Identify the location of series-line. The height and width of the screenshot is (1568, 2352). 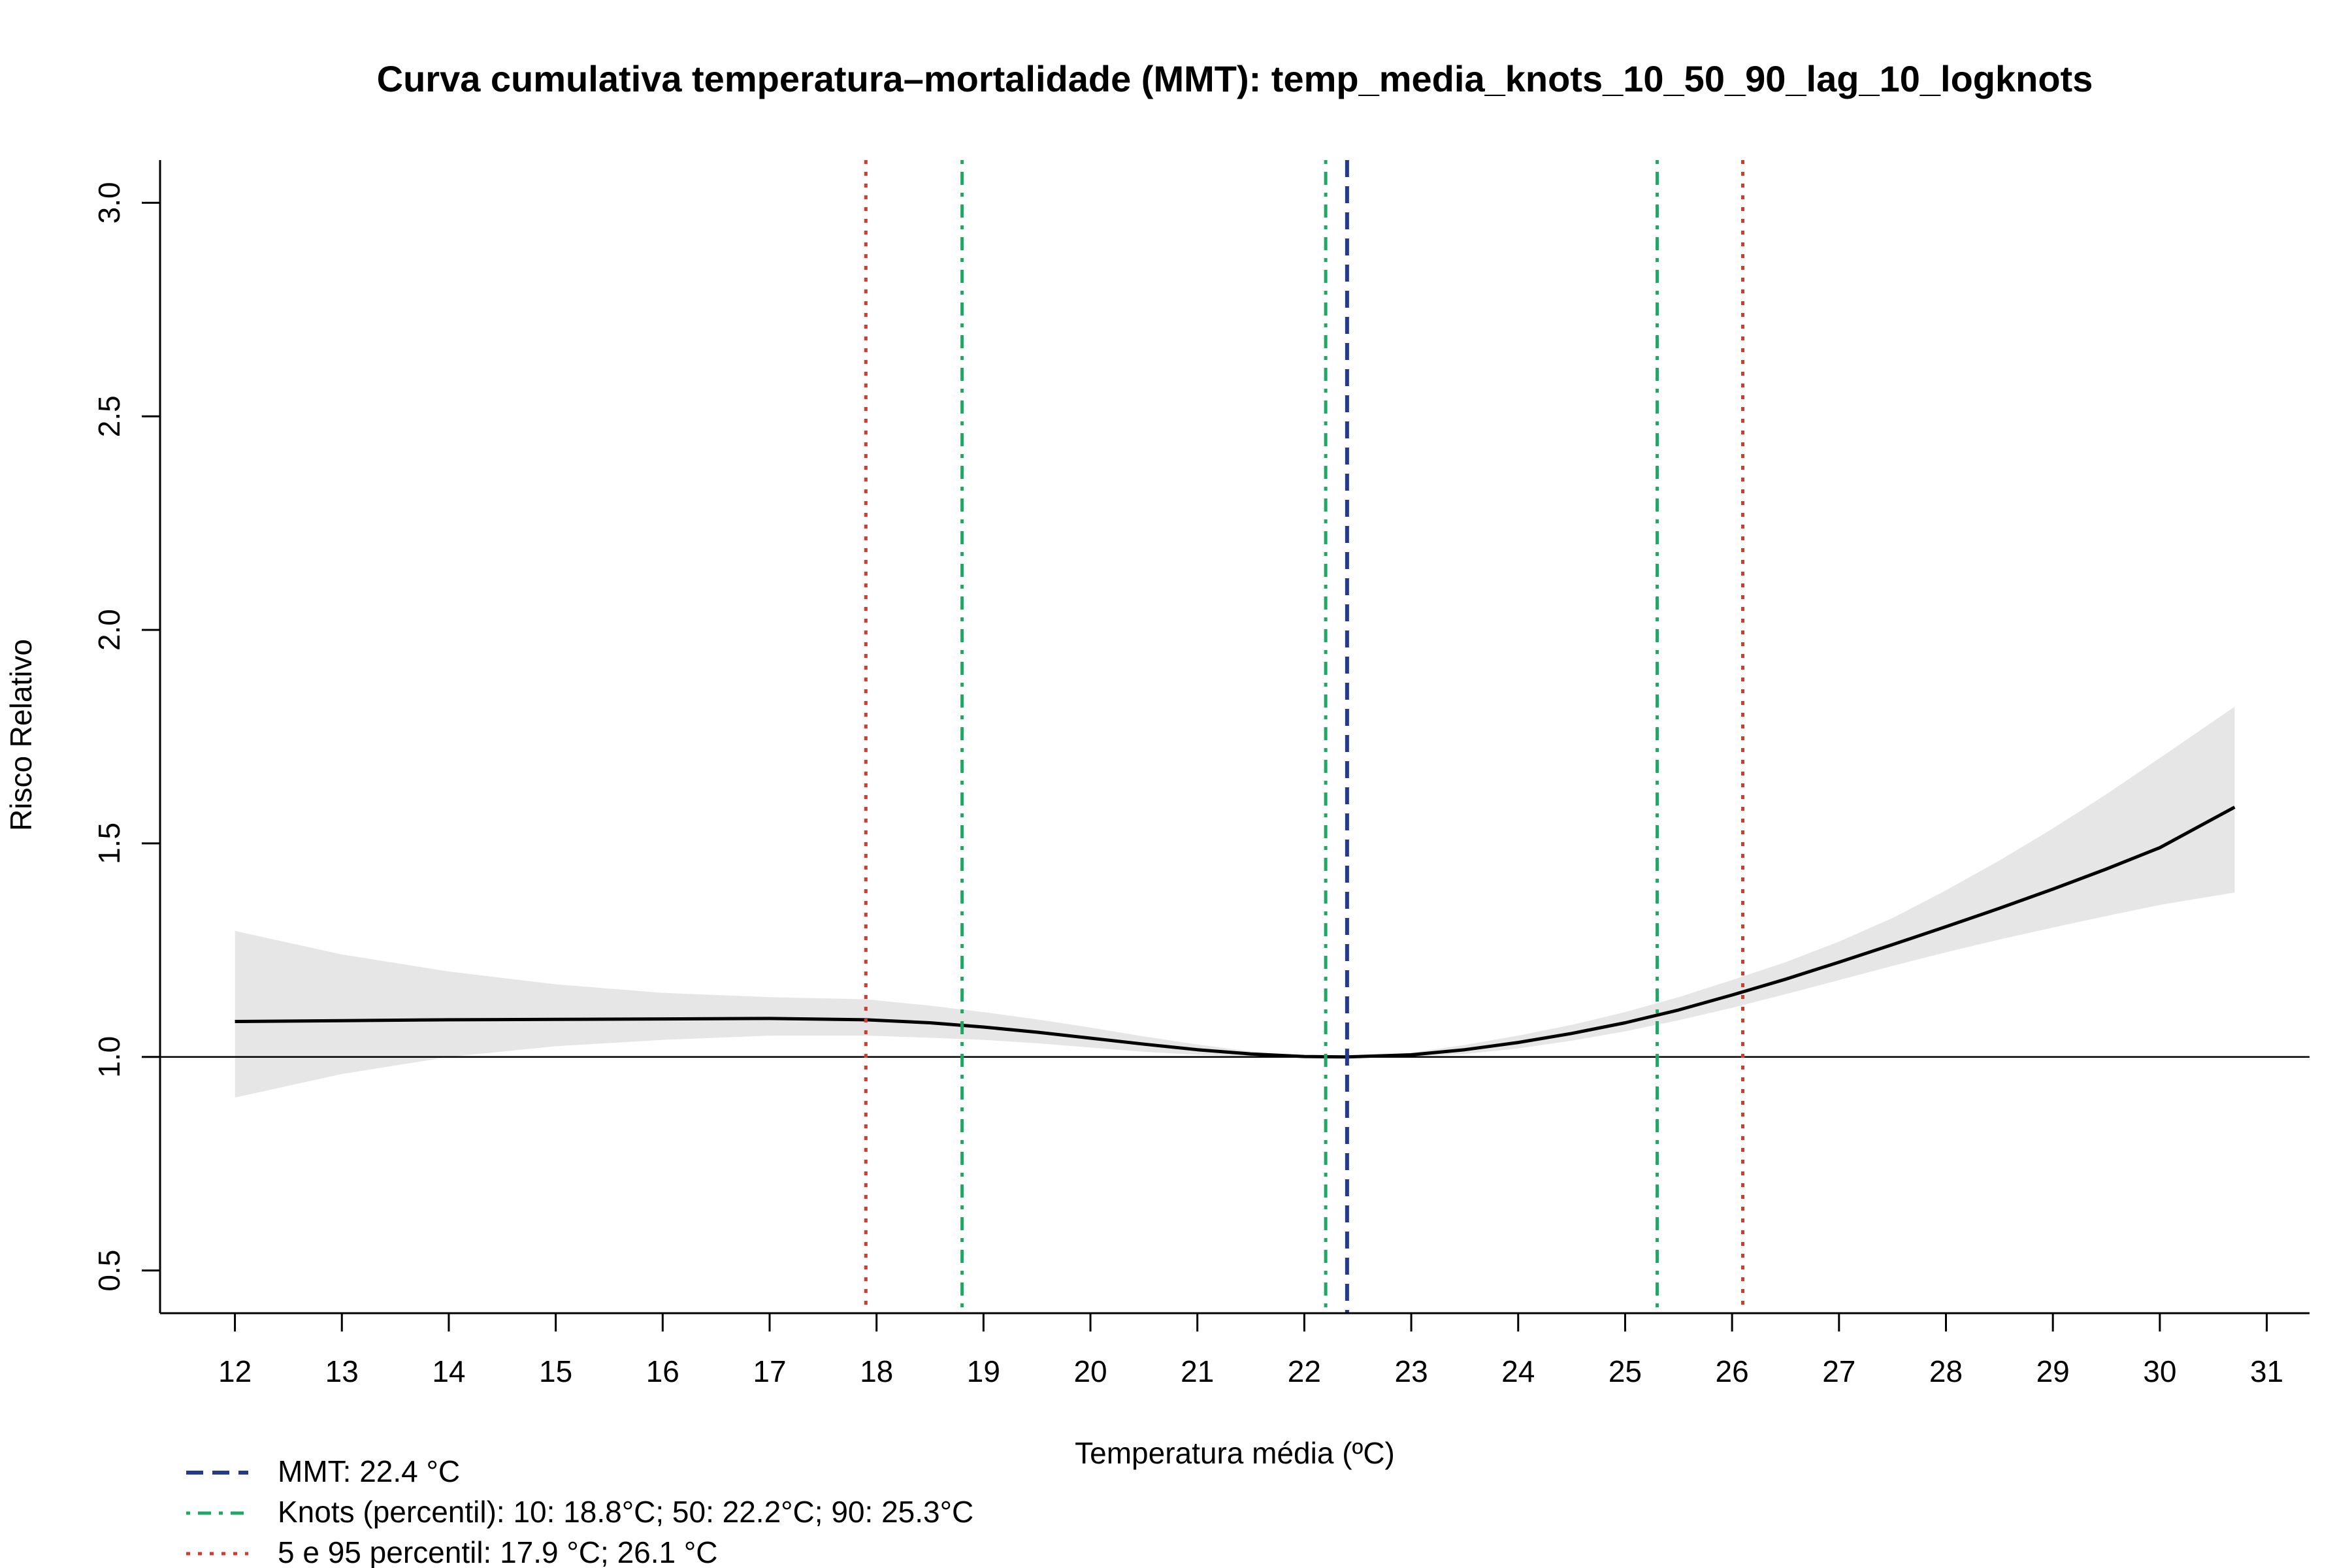
(1235, 932).